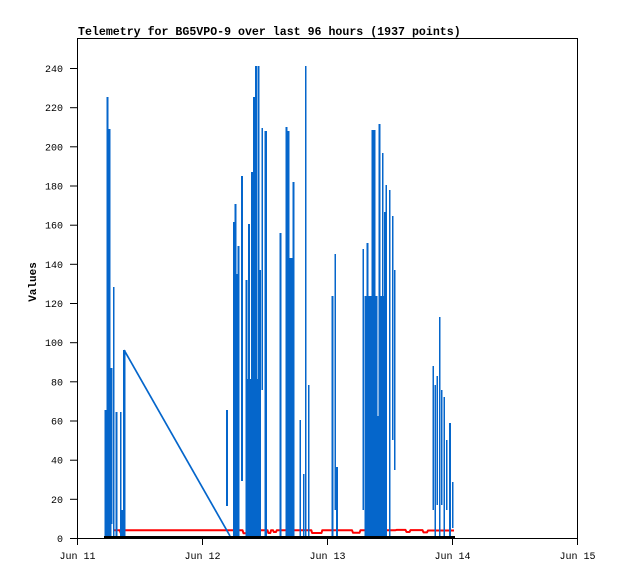 This screenshot has width=618, height=579. Describe the element at coordinates (202, 557) in the screenshot. I see `svg-text: Jun 12` at that location.